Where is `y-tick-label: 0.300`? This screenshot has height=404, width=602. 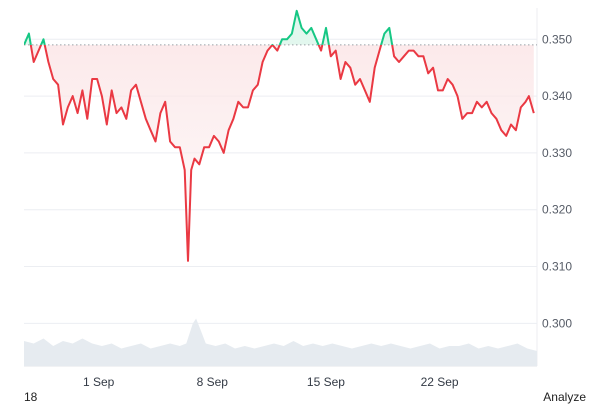
y-tick-label: 0.300 is located at coordinates (557, 323).